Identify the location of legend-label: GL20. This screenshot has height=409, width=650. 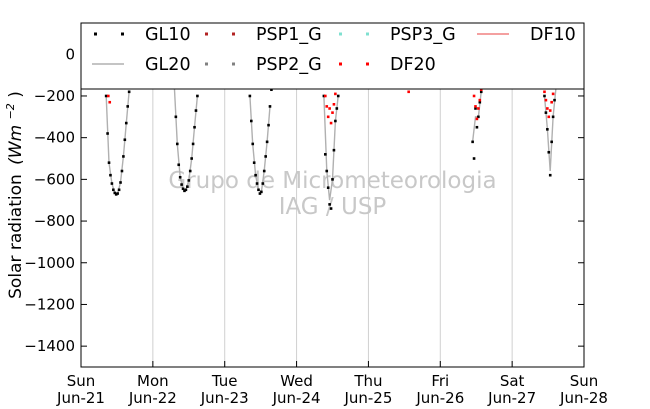
(168, 65).